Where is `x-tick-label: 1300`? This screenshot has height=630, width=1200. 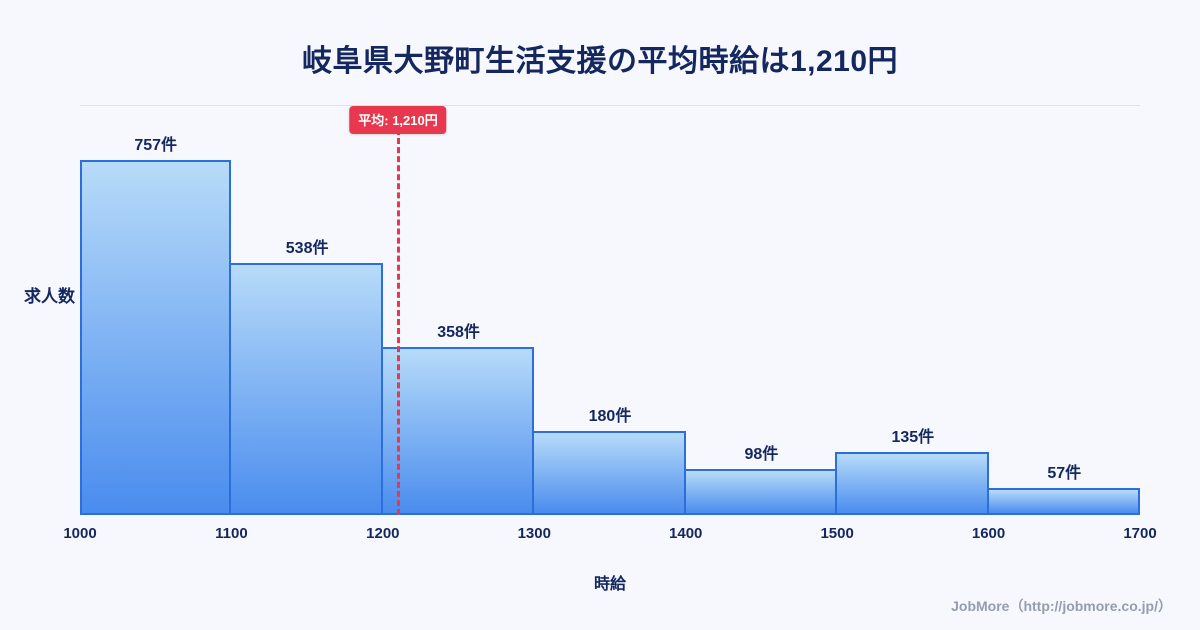
x-tick-label: 1300 is located at coordinates (534, 533).